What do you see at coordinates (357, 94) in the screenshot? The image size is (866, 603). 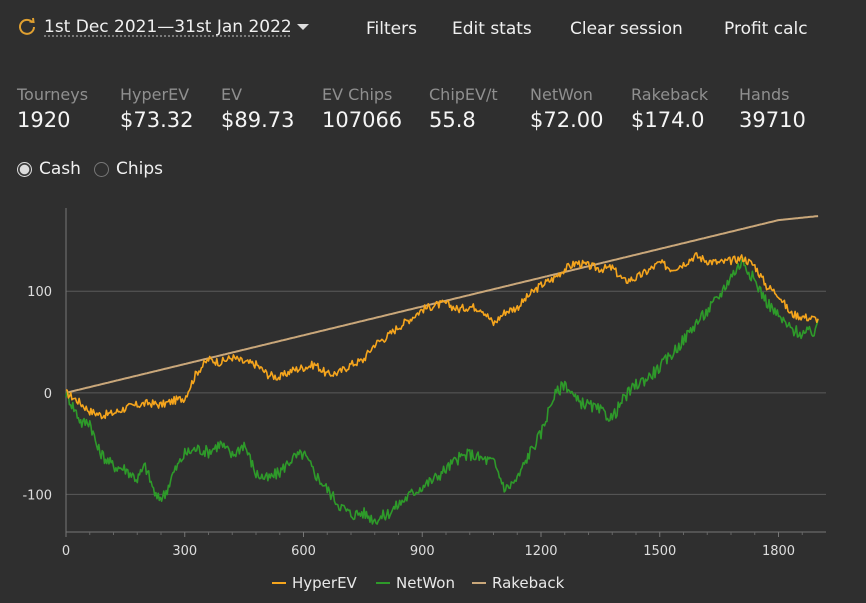 I see `stat-label: EV Chips` at bounding box center [357, 94].